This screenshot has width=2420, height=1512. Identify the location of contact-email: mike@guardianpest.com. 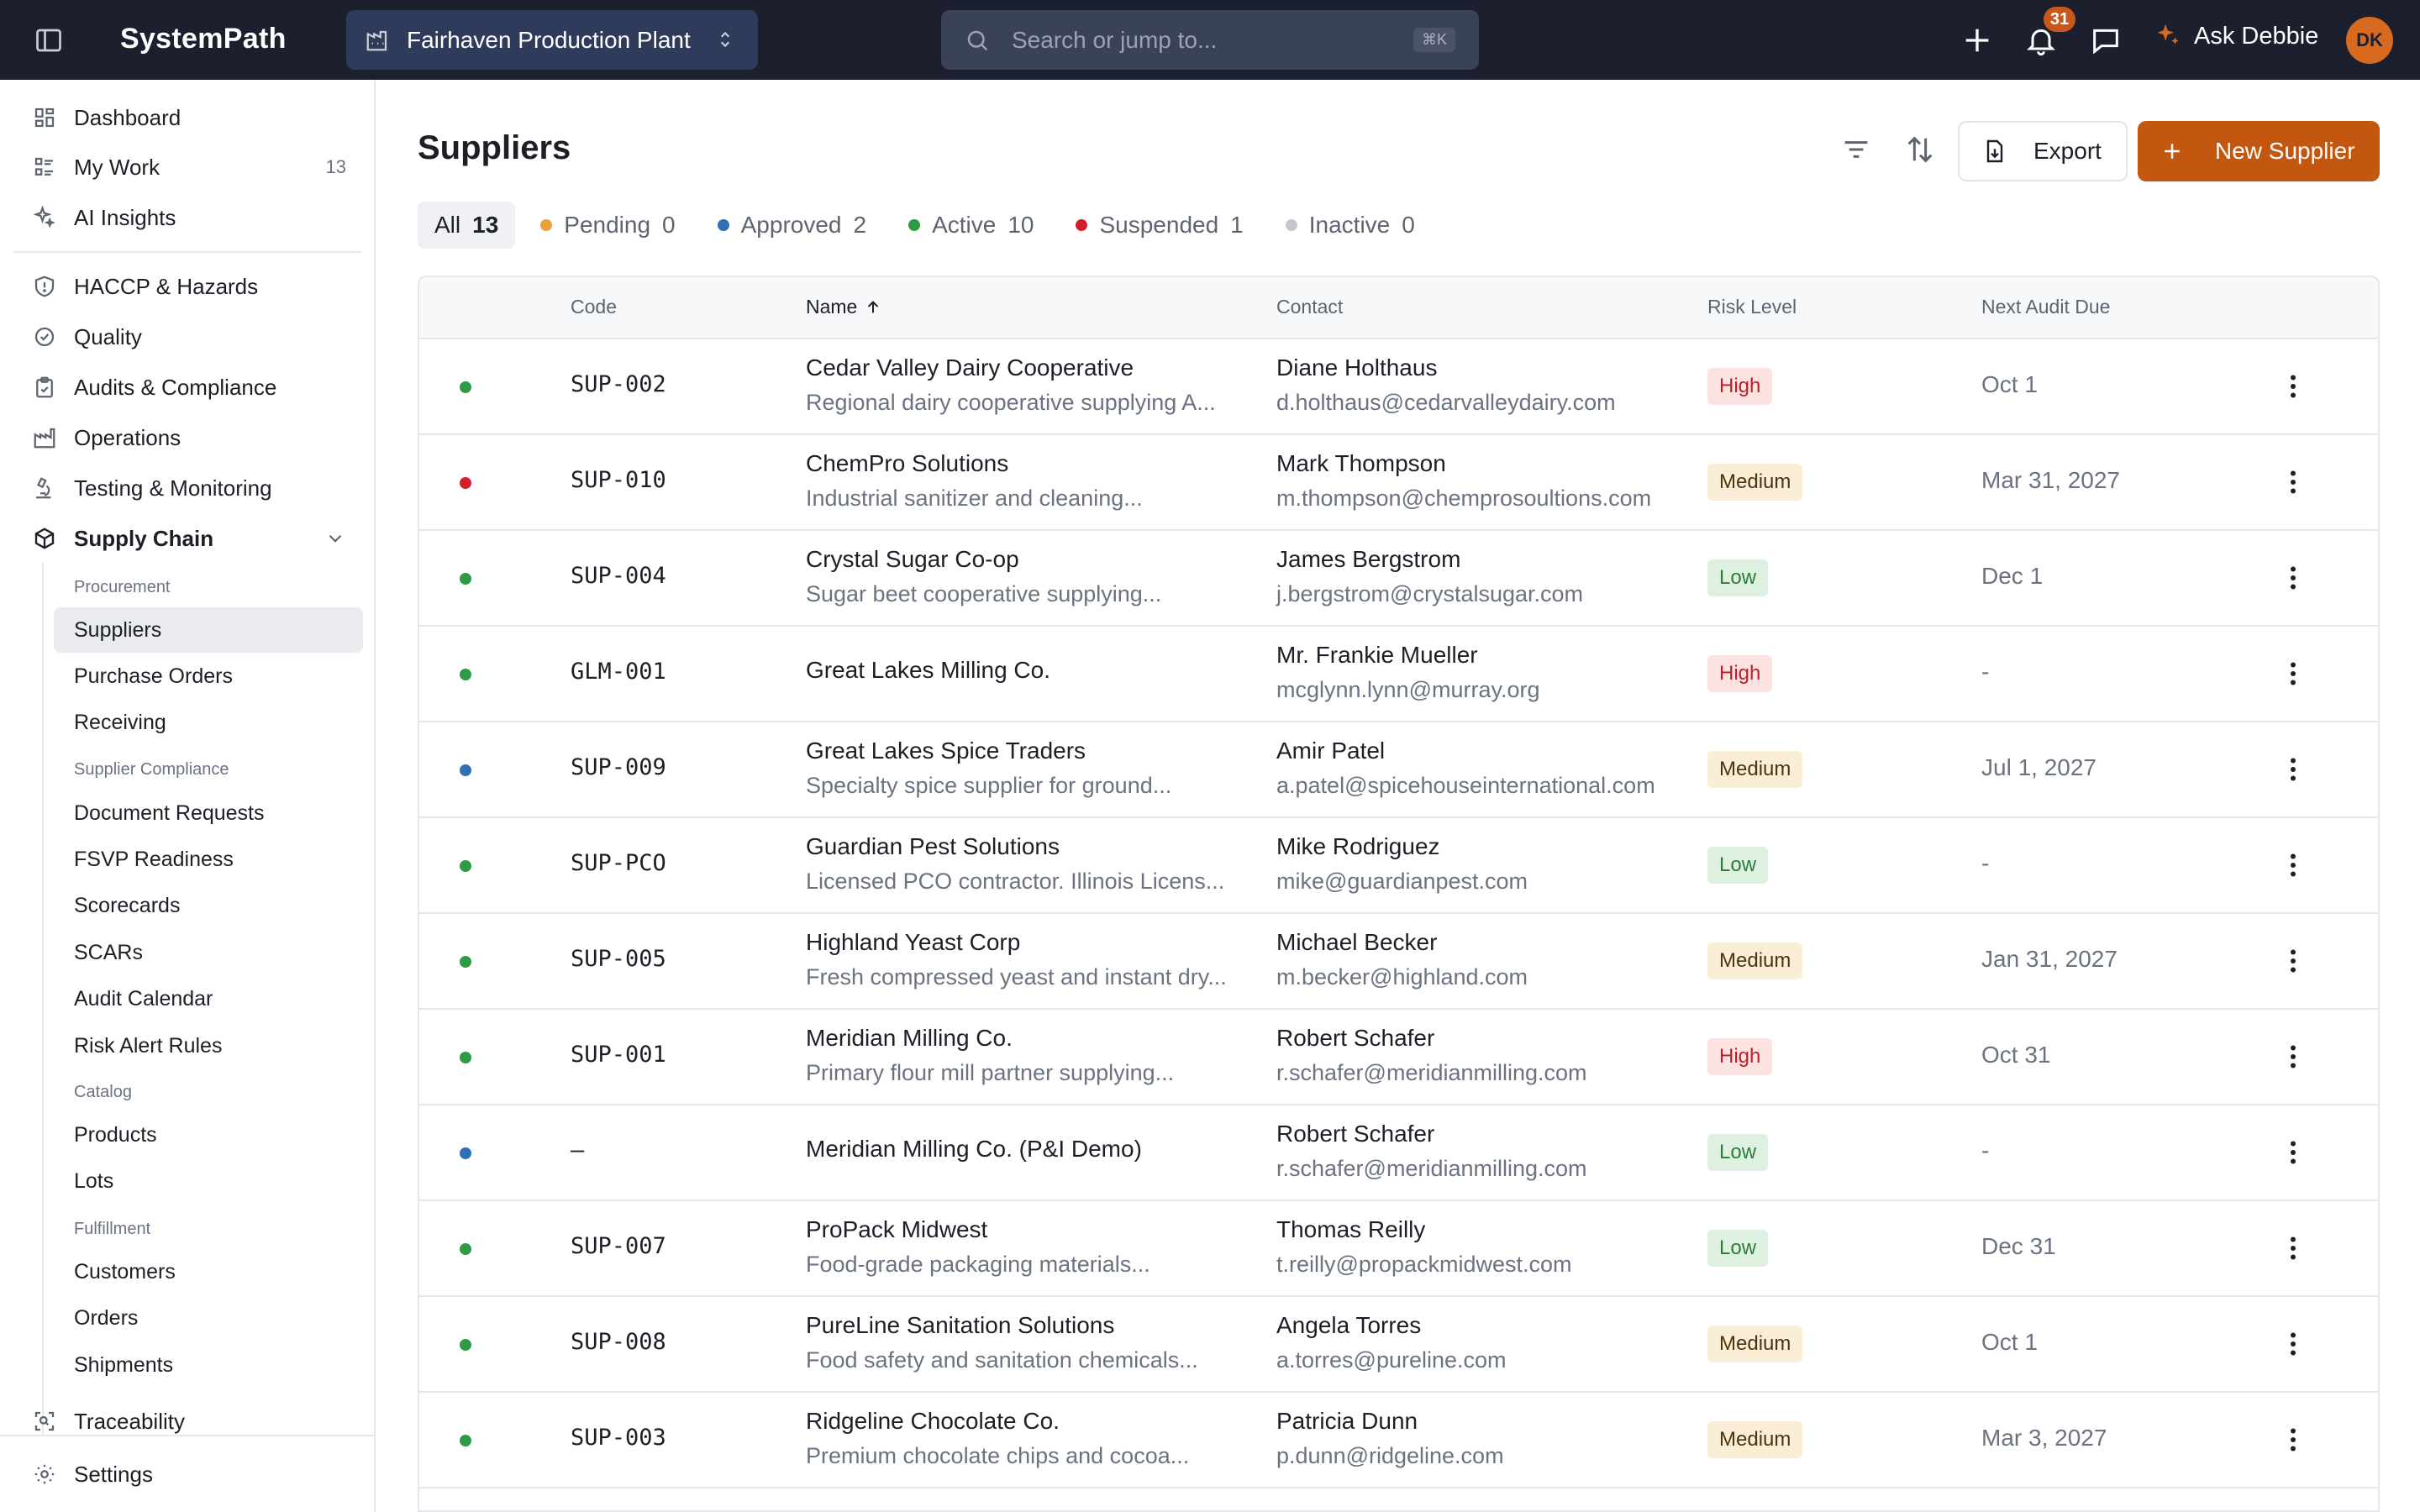
(1402, 881).